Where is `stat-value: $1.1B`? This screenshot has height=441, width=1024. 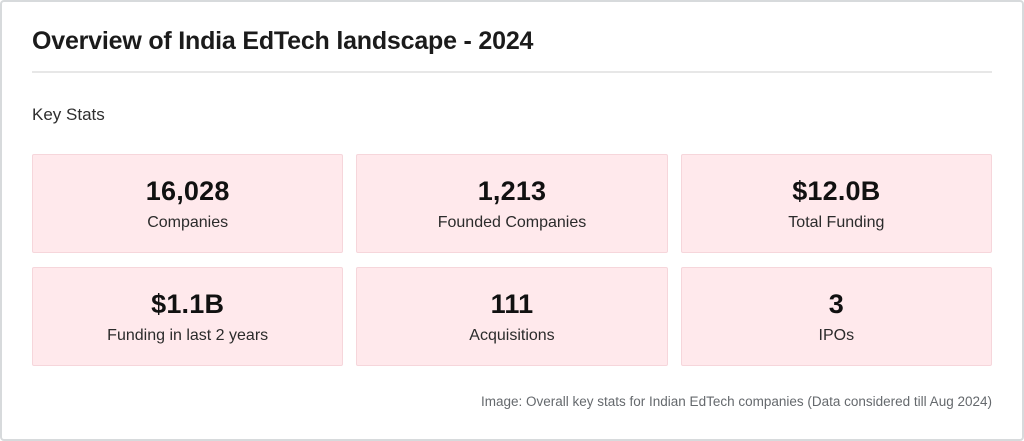 stat-value: $1.1B is located at coordinates (188, 303).